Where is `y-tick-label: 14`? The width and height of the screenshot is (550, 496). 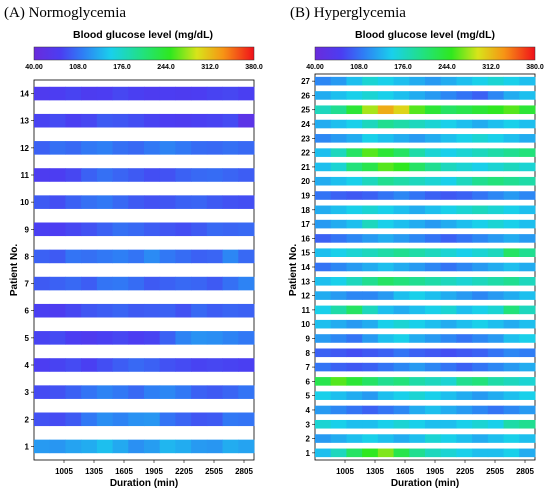 y-tick-label: 14 is located at coordinates (305, 267).